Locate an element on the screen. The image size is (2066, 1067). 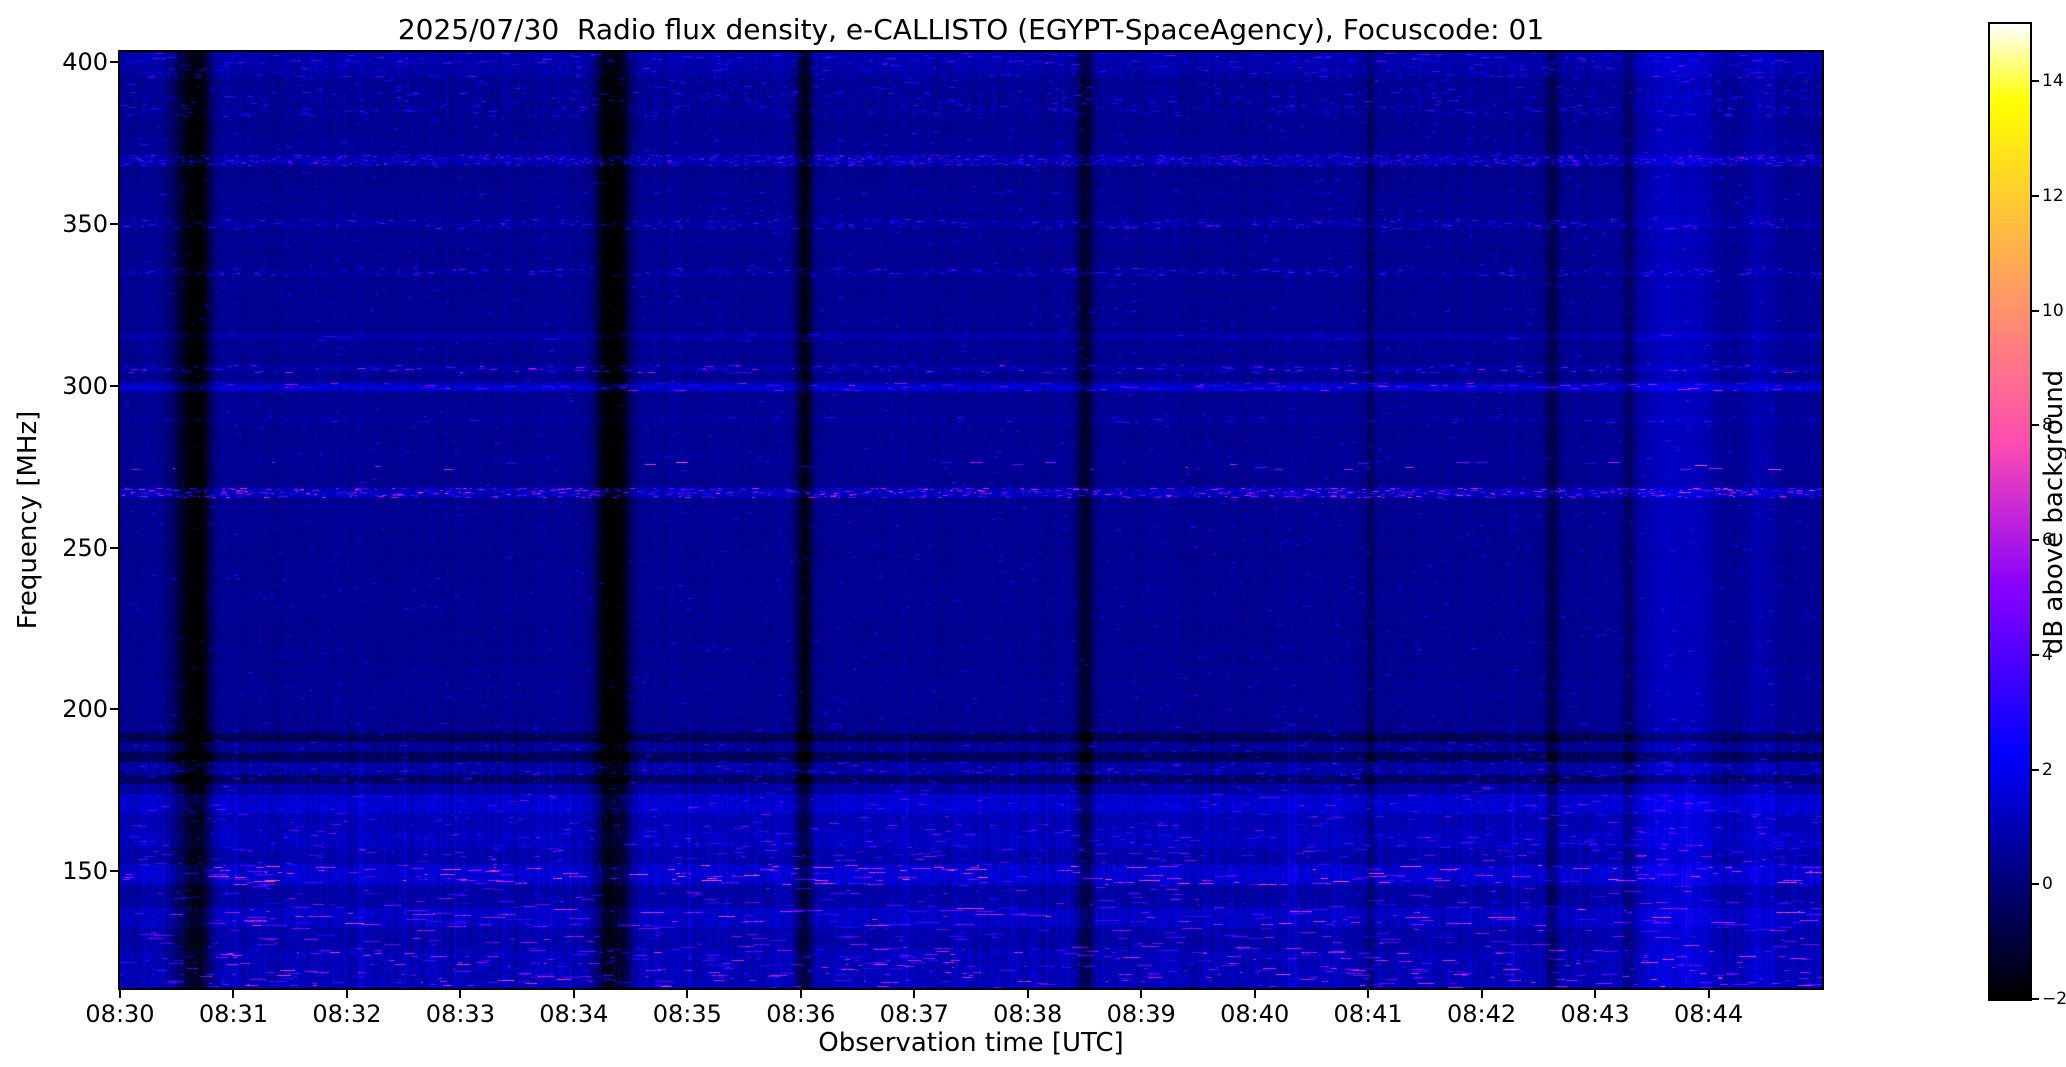
x-tick-label: 08:30 is located at coordinates (120, 1014).